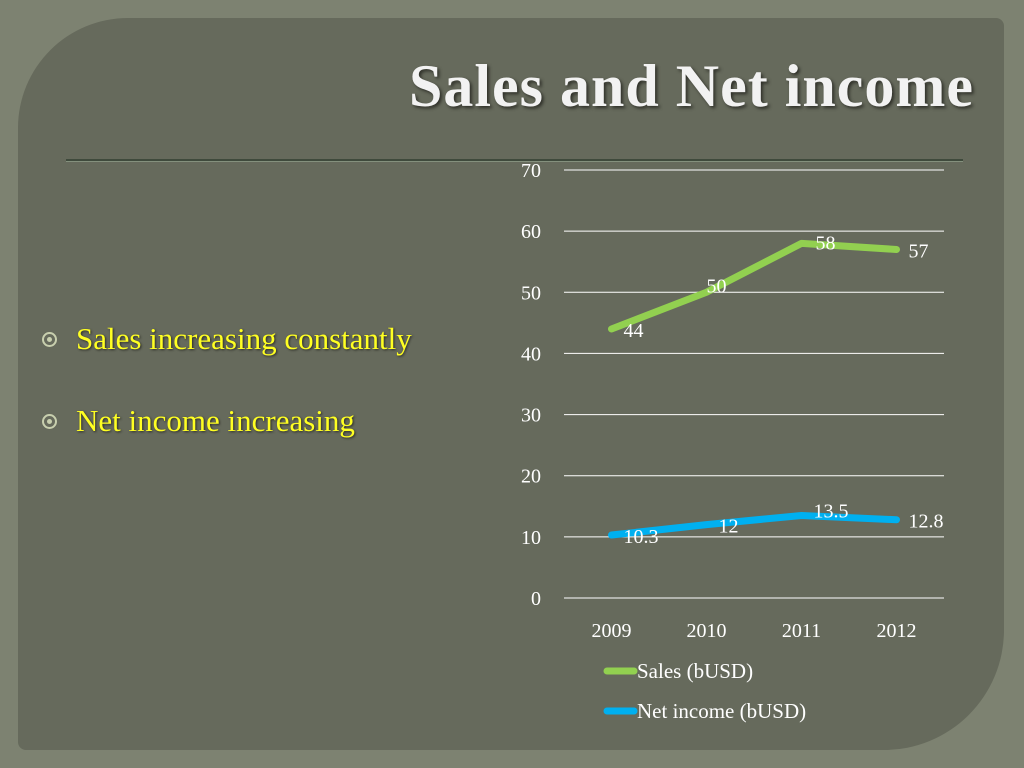 Image resolution: width=1024 pixels, height=768 pixels. I want to click on y-tick-label: 20, so click(531, 477).